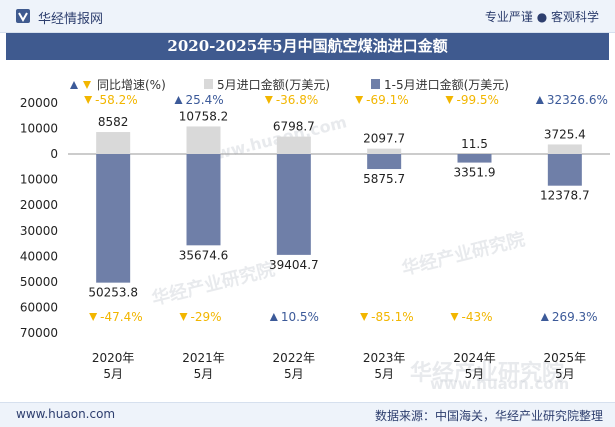  What do you see at coordinates (294, 265) in the screenshot?
I see `ytd-value-label: 39404.7` at bounding box center [294, 265].